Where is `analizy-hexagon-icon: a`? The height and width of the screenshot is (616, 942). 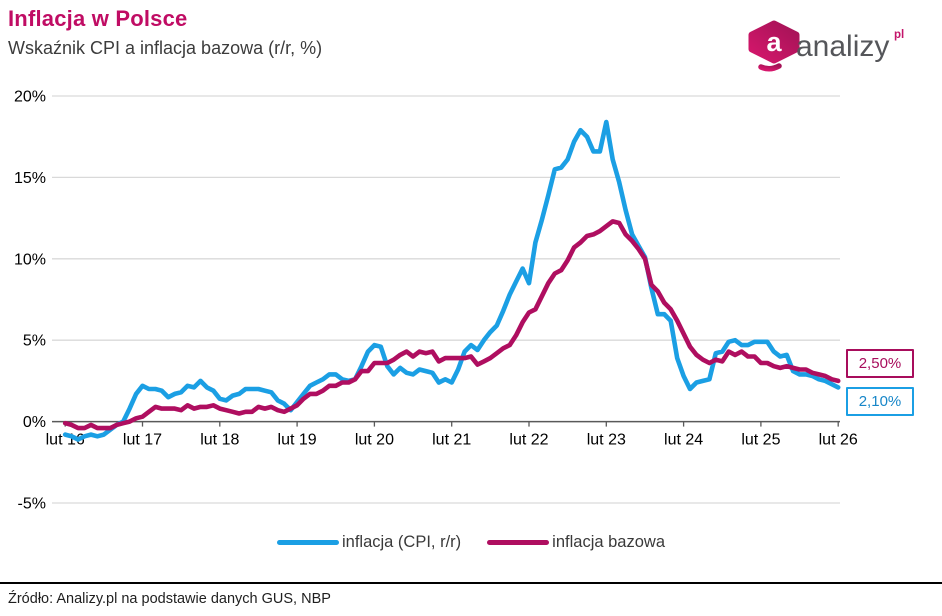 analizy-hexagon-icon: a is located at coordinates (774, 46).